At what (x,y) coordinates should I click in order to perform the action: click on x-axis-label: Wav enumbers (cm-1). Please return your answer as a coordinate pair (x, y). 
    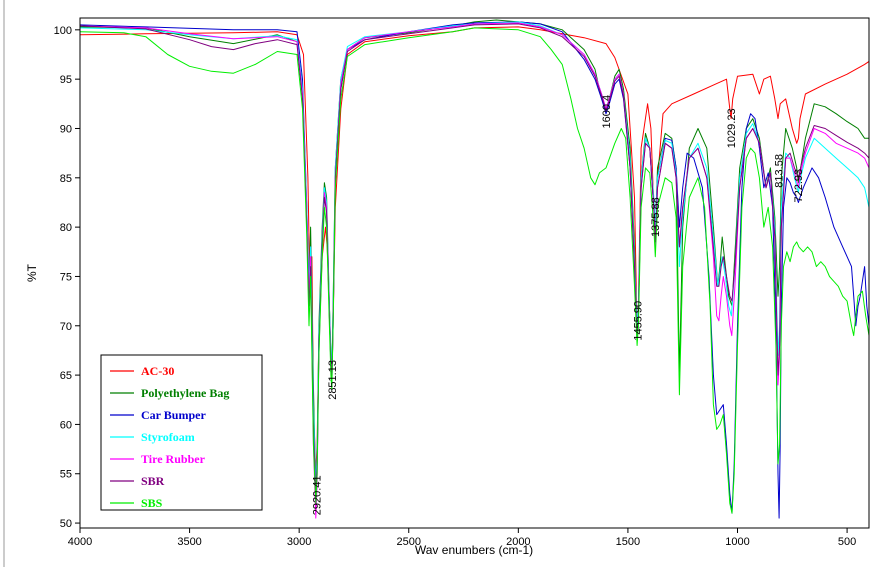
    Looking at the image, I should click on (474, 550).